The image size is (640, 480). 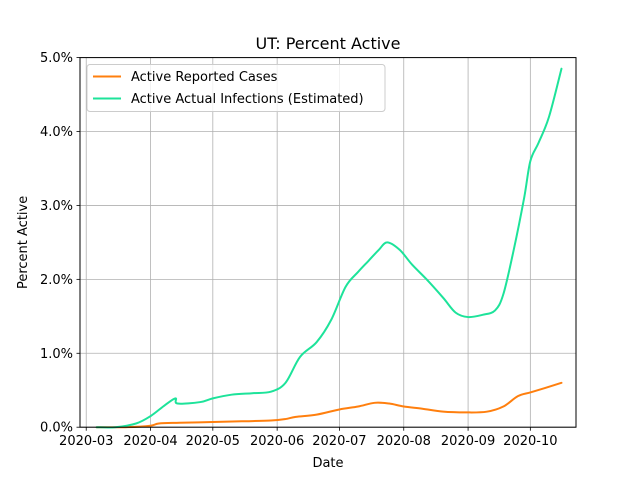 I want to click on x-tick-label: 2020-03, so click(x=86, y=441).